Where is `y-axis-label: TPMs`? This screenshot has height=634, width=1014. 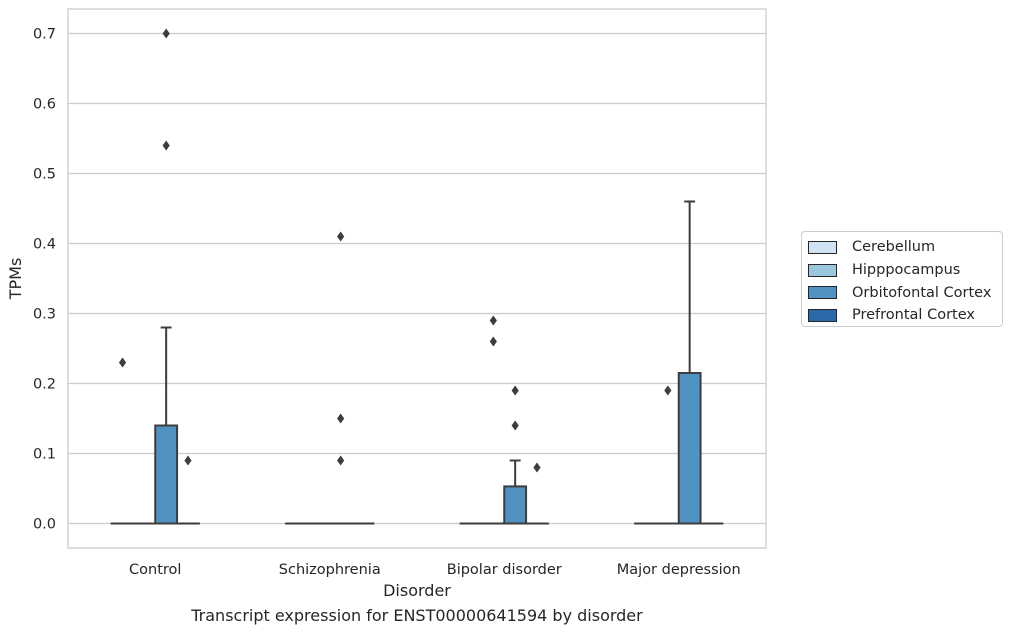 y-axis-label: TPMs is located at coordinates (15, 279).